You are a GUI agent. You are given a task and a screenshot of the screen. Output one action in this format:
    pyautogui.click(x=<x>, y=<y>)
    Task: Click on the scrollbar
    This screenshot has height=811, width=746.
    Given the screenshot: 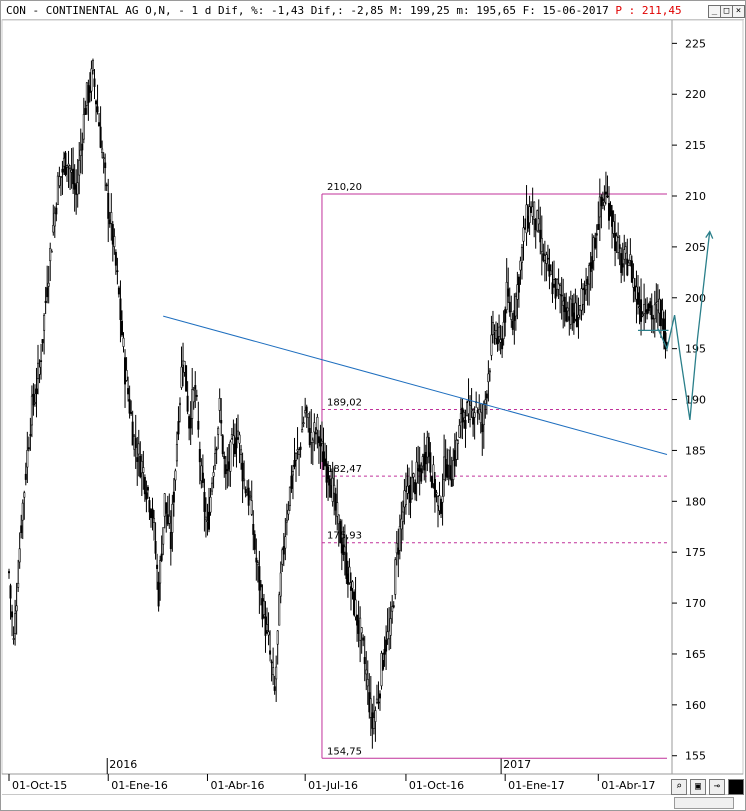 What is the action you would take?
    pyautogui.click(x=704, y=803)
    